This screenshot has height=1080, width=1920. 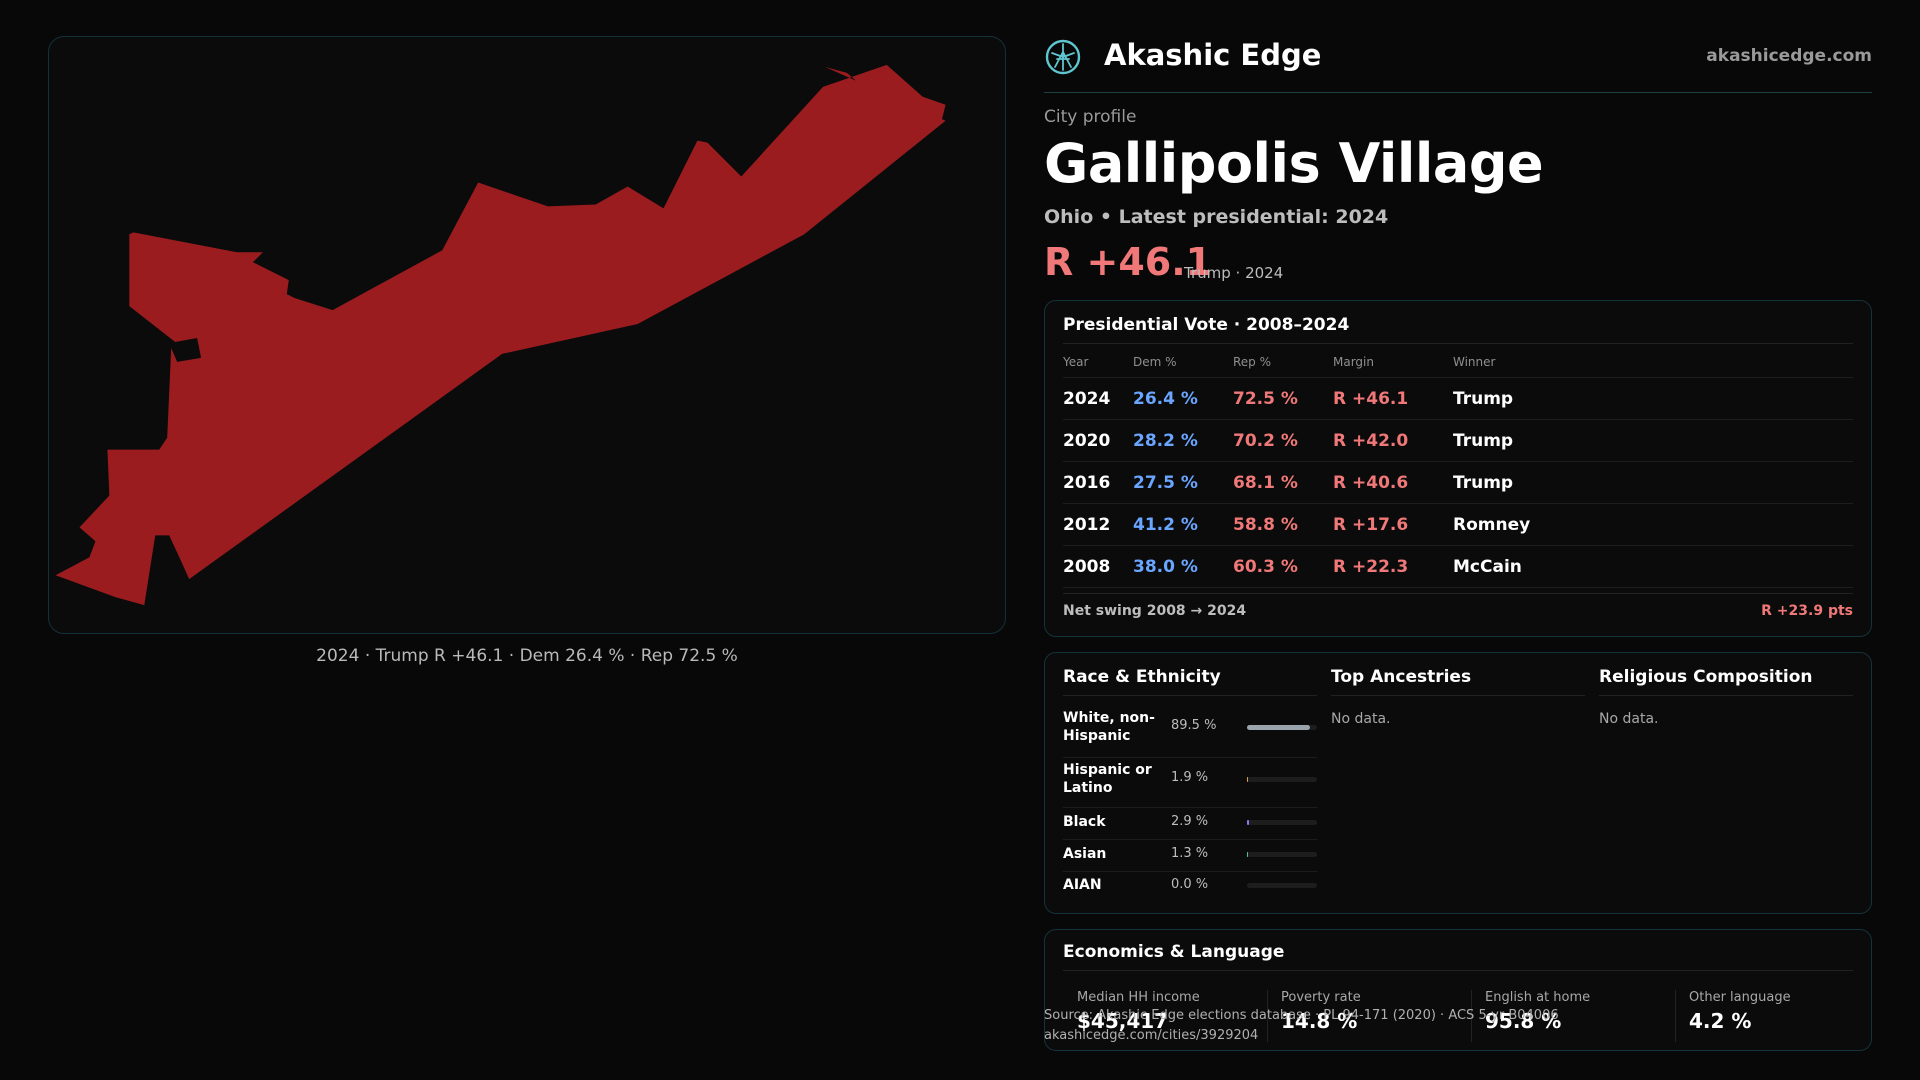 What do you see at coordinates (1393, 440) in the screenshot?
I see `margin-cell: R +42.0` at bounding box center [1393, 440].